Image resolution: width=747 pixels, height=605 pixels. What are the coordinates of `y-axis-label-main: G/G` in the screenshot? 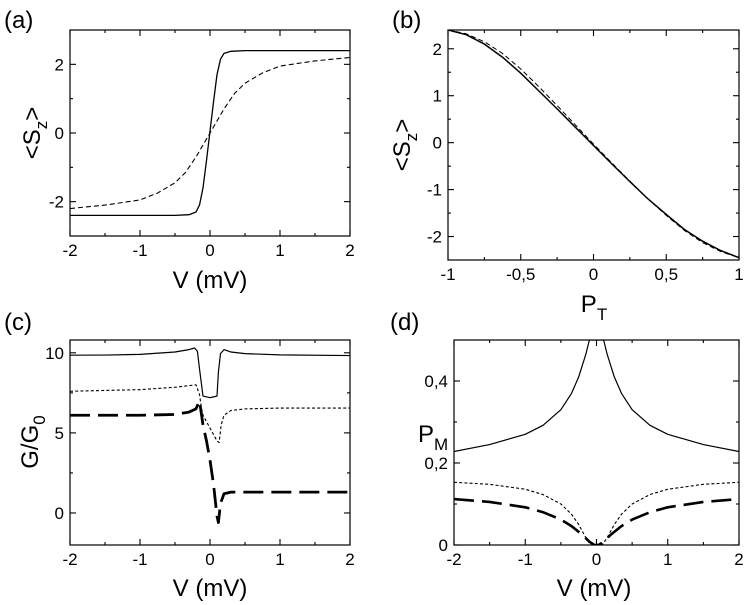 It's located at (30, 447).